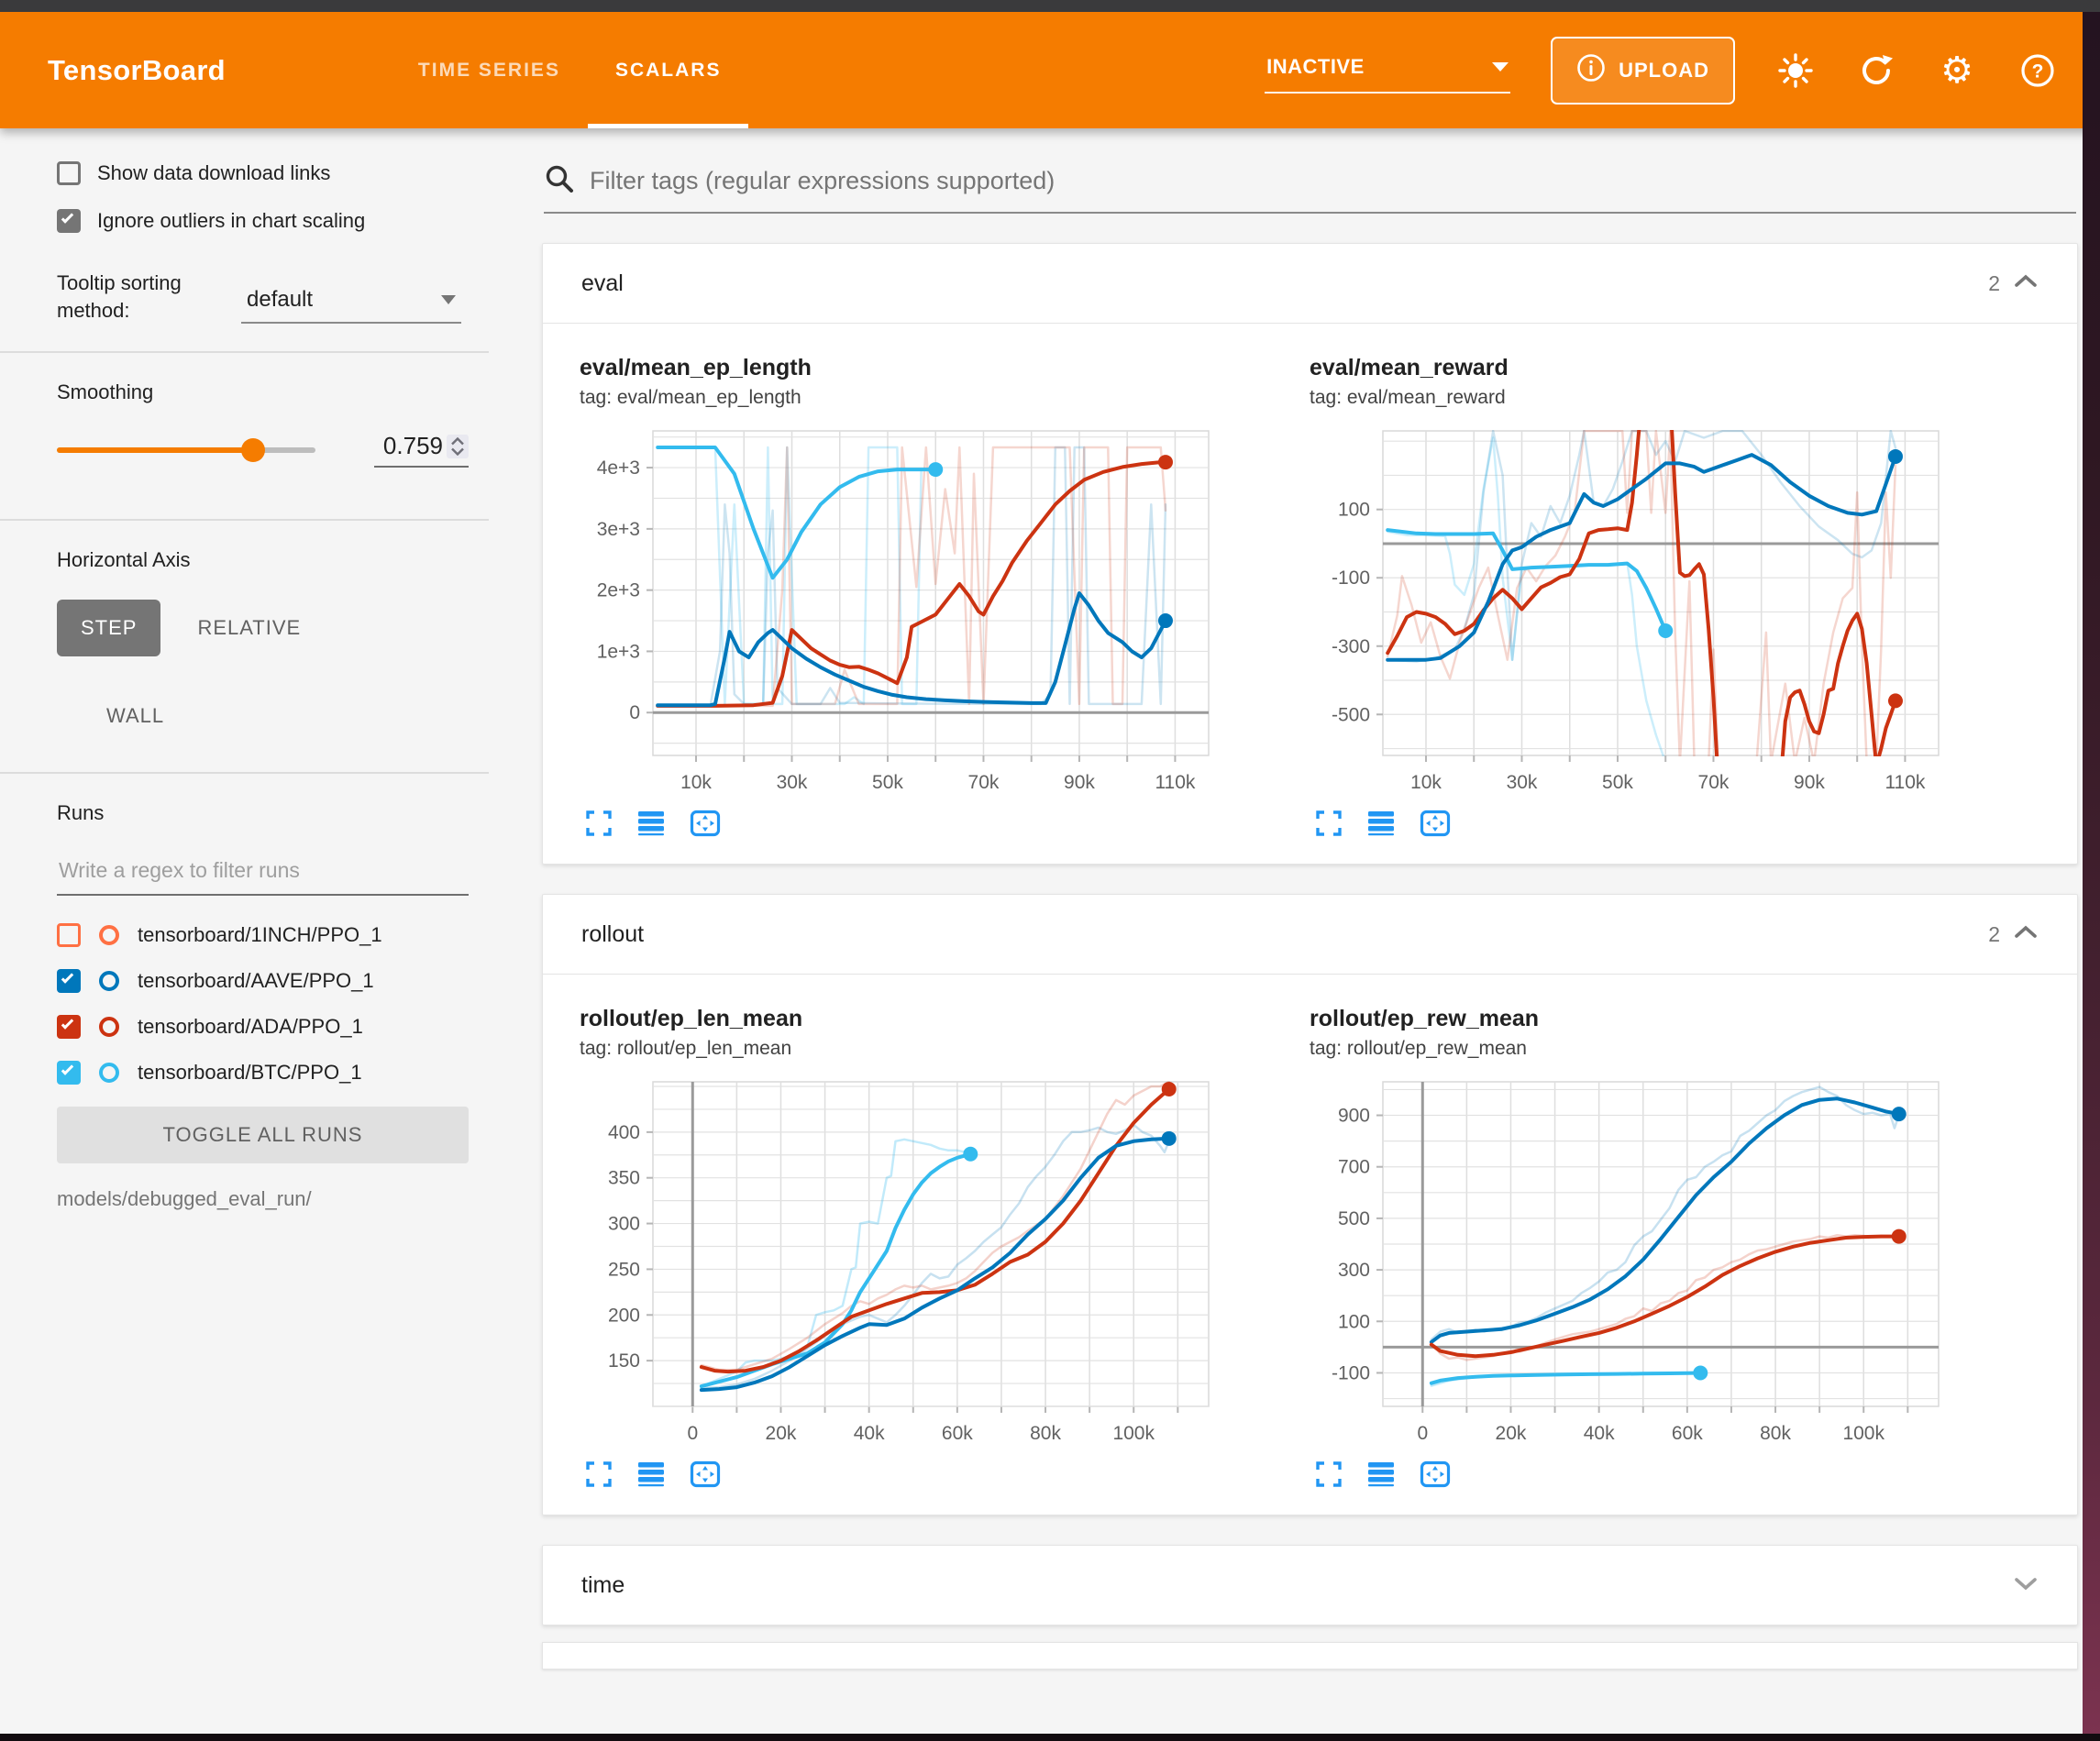  What do you see at coordinates (900, 1262) in the screenshot?
I see `line-chart: 0 20k 40k 60k 80k 100k 150 200 250 300 350 400` at bounding box center [900, 1262].